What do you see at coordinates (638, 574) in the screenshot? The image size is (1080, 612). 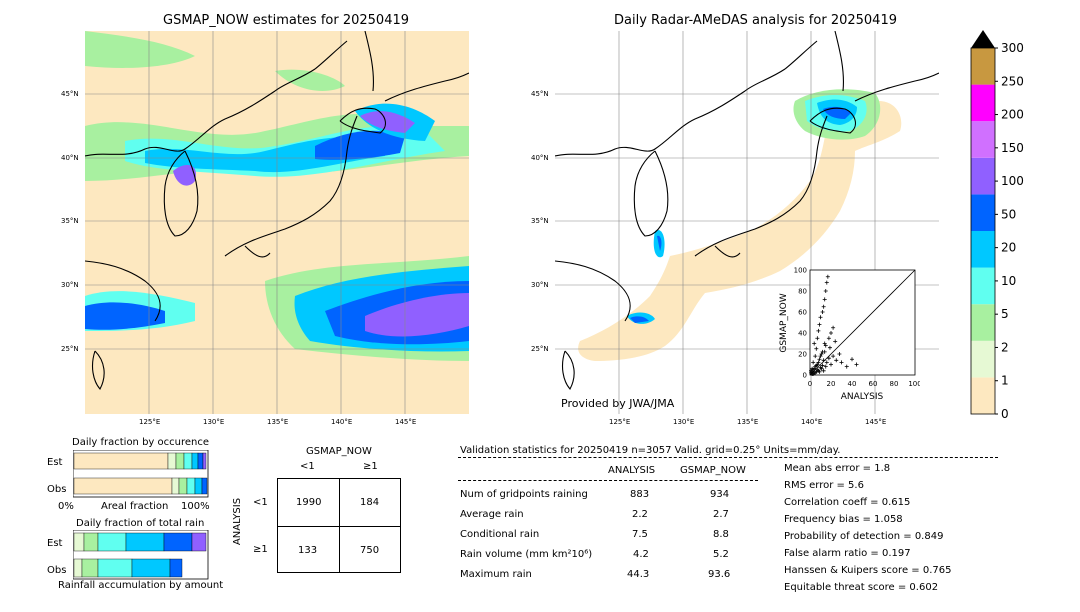 I see `stats-row-analysis: 44.3` at bounding box center [638, 574].